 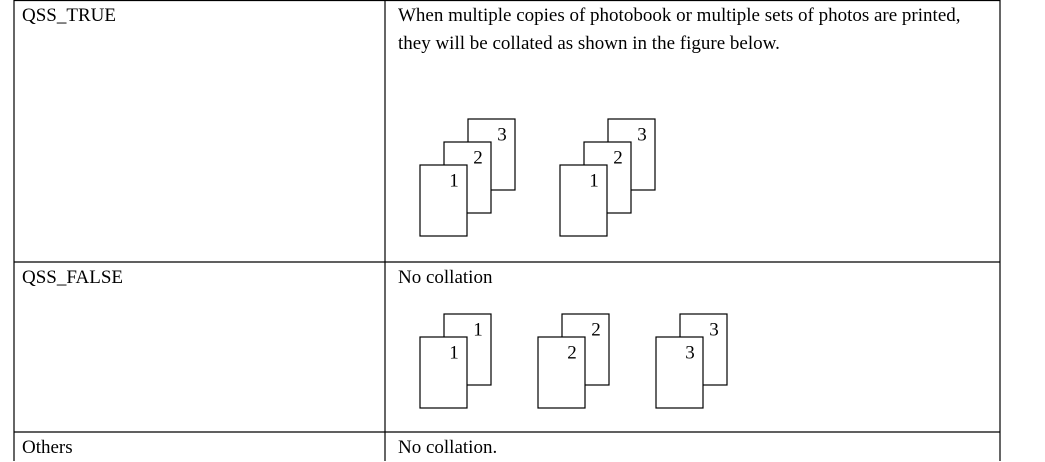 What do you see at coordinates (69, 15) in the screenshot?
I see `cell: QSS_TRUE` at bounding box center [69, 15].